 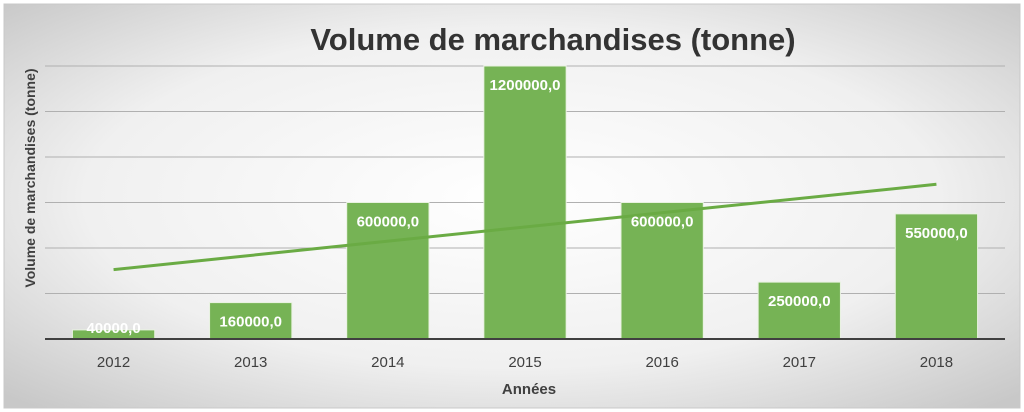 What do you see at coordinates (662, 222) in the screenshot?
I see `data-label-2016: 600000,0` at bounding box center [662, 222].